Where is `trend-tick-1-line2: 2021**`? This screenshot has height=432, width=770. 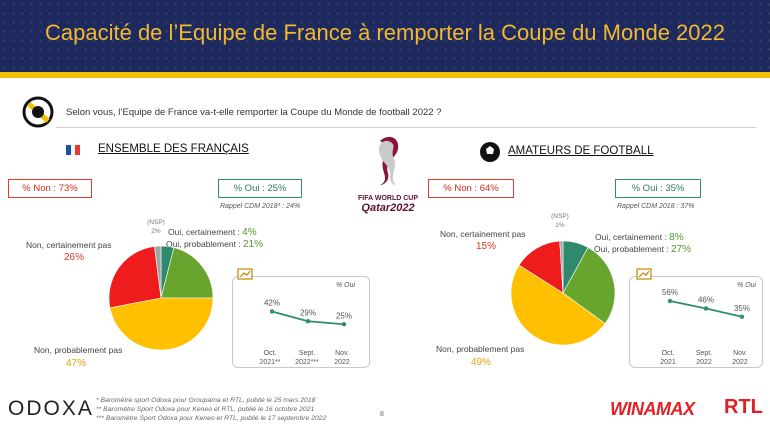 trend-tick-1-line2: 2021** is located at coordinates (270, 362).